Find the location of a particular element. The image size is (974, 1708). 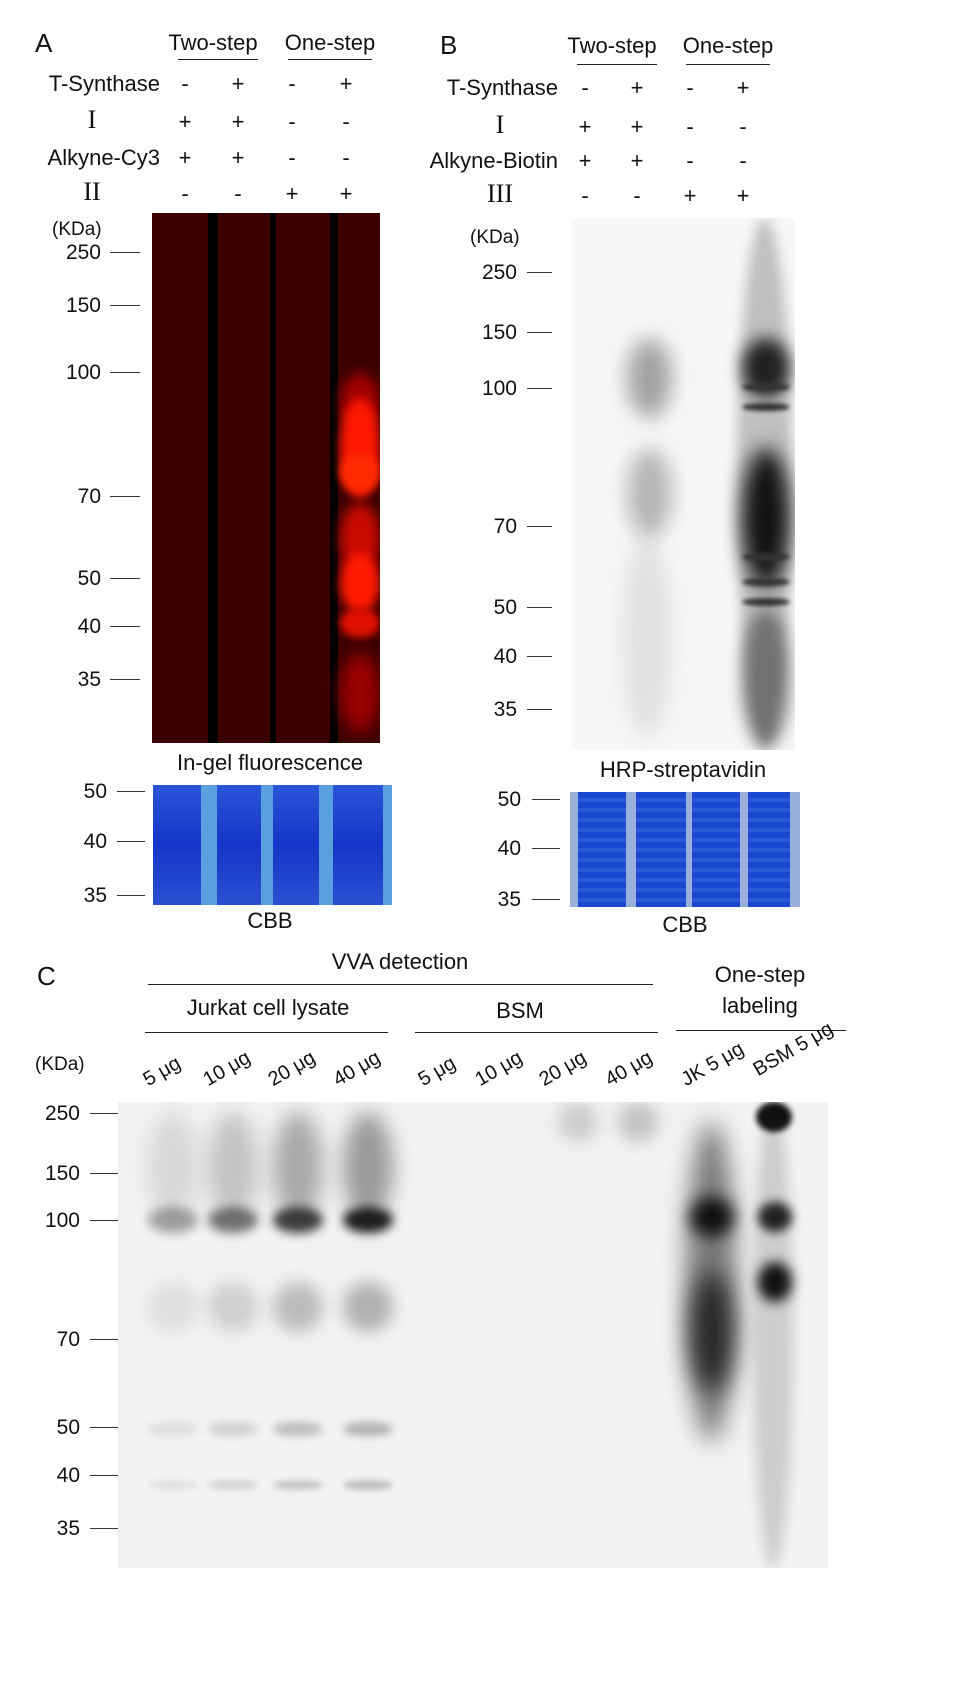

row-label: Alkyne-Biotin is located at coordinates (493, 160).